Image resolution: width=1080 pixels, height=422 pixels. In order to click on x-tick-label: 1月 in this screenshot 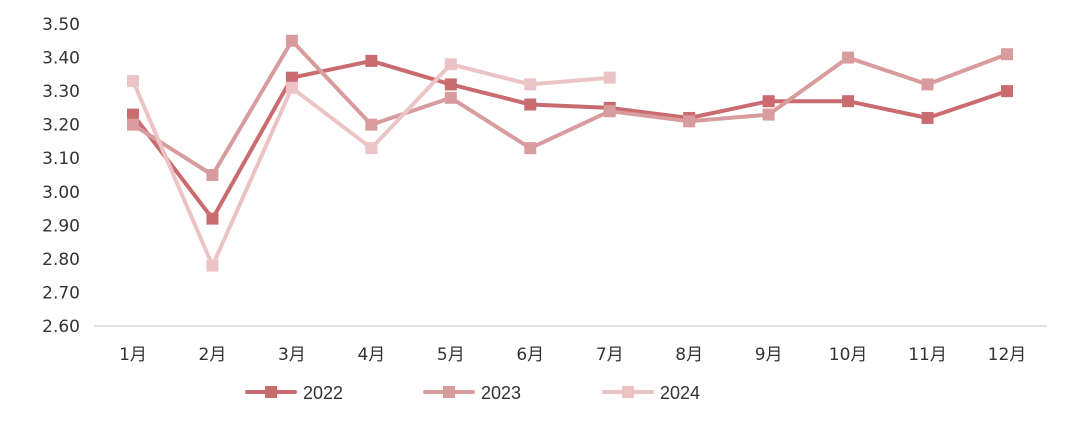, I will do `click(133, 355)`.